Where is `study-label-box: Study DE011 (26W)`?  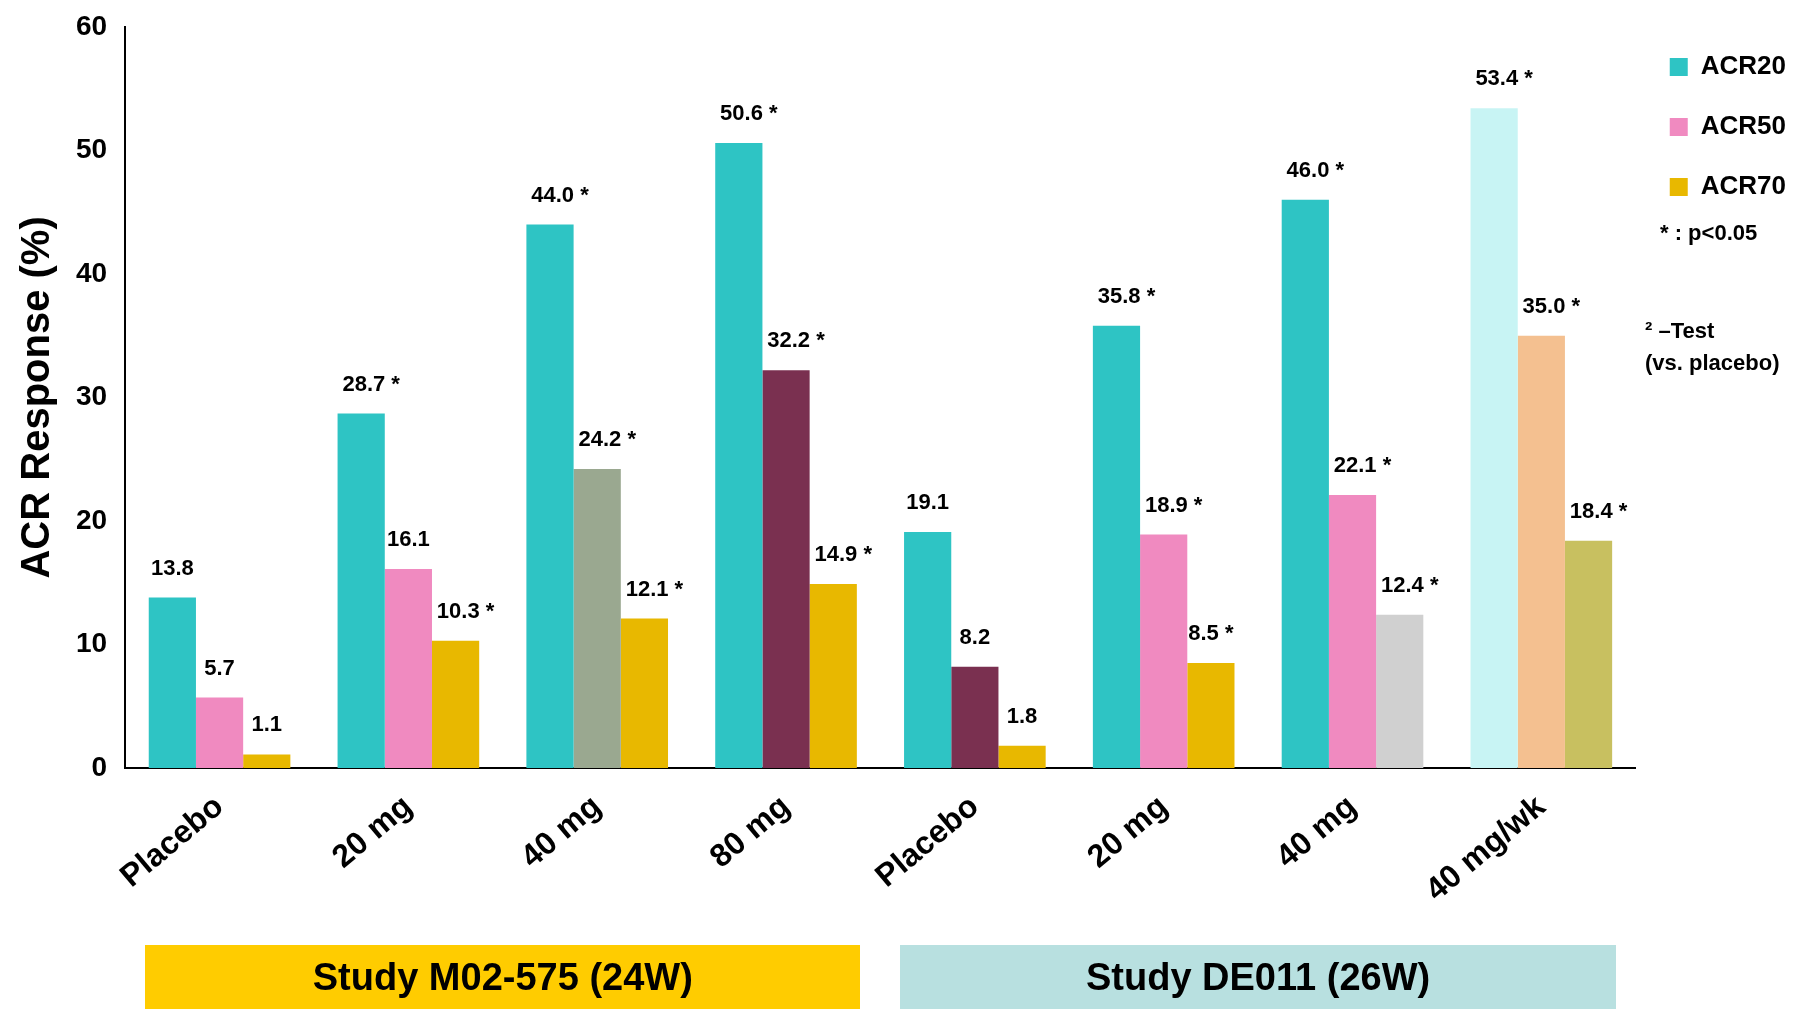
study-label-box: Study DE011 (26W) is located at coordinates (1258, 977).